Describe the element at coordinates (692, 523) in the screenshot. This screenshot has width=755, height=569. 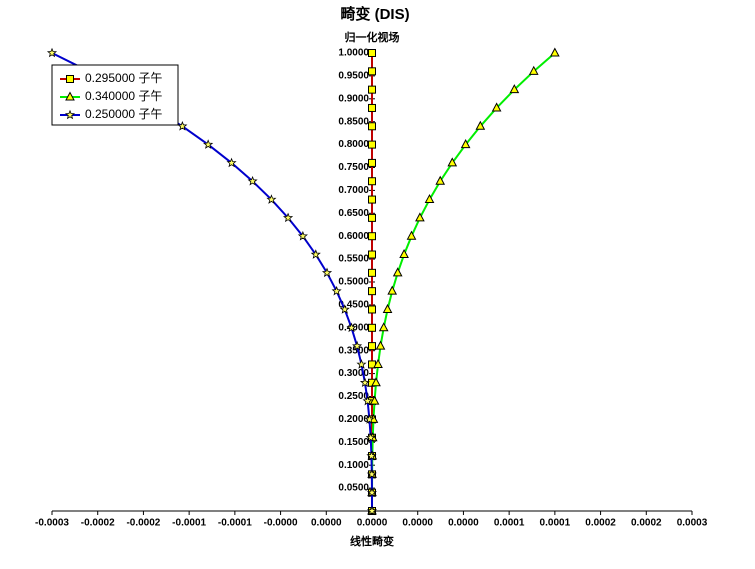
I see `x-tick-label: 0.0003` at that location.